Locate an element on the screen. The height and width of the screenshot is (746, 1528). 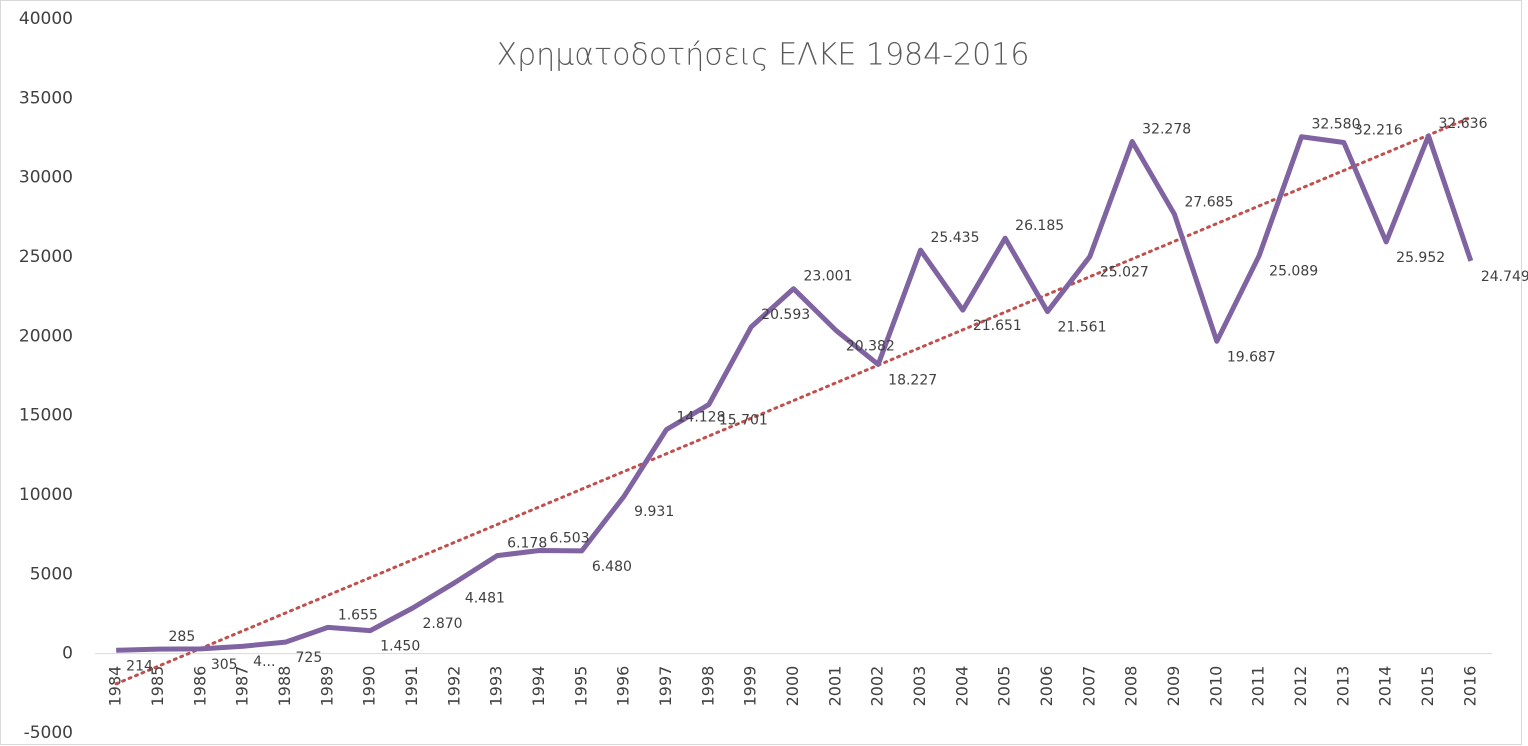
data-label: 32.636 is located at coordinates (1463, 124).